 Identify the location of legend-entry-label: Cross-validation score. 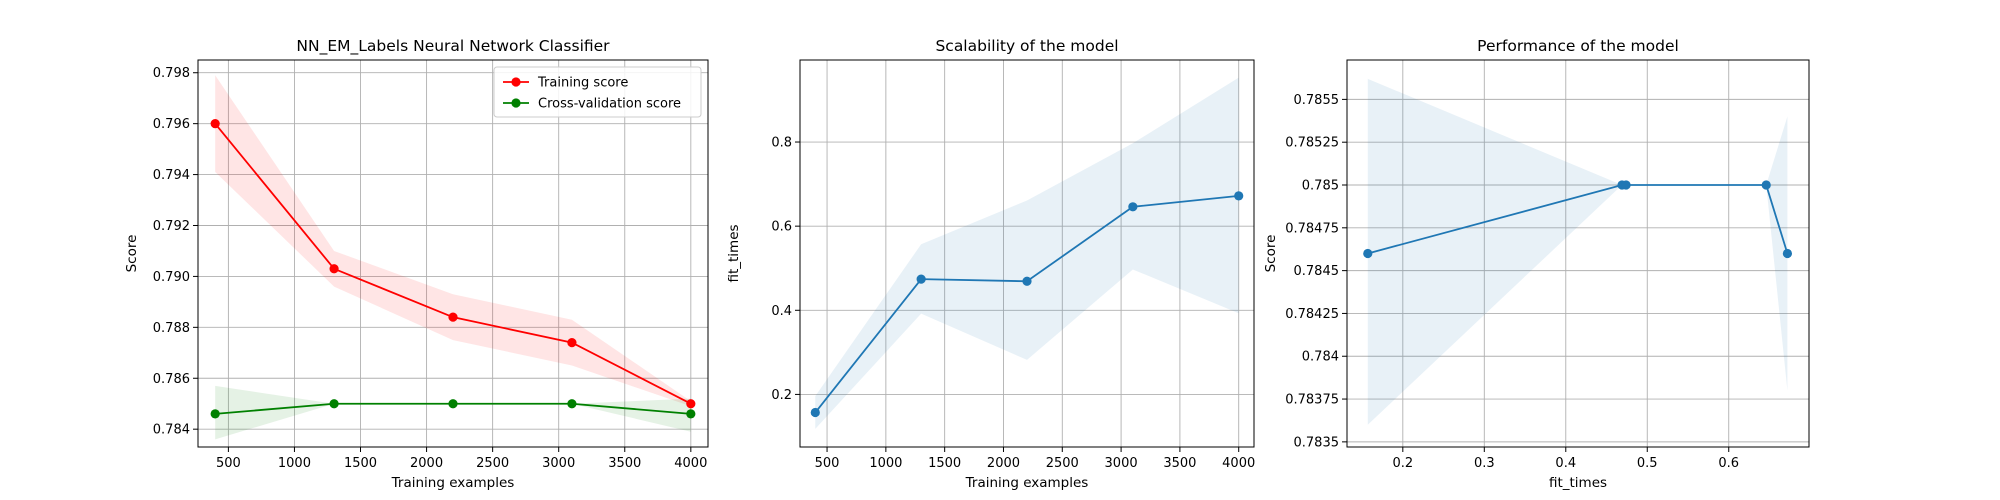
(609, 104).